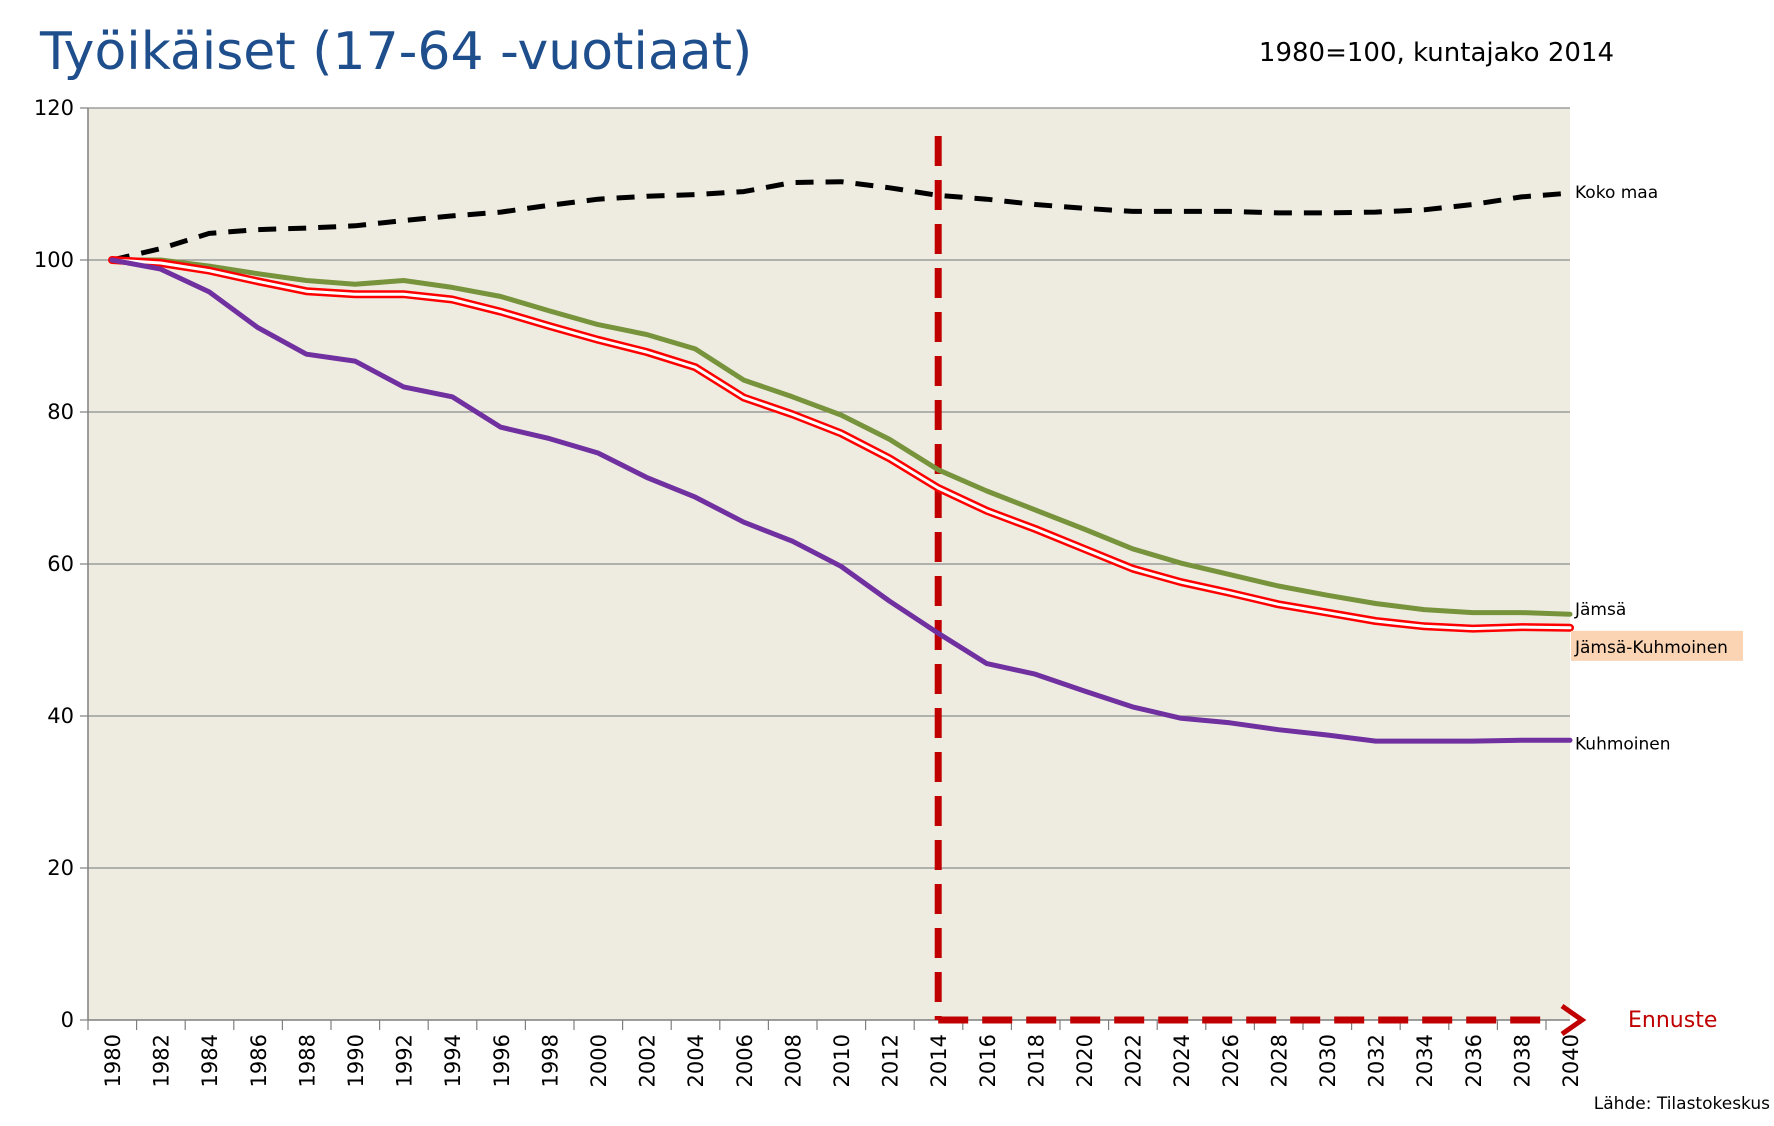  Describe the element at coordinates (1436, 53) in the screenshot. I see `chart-subtitle: 1980=100, kuntajako 2014` at that location.